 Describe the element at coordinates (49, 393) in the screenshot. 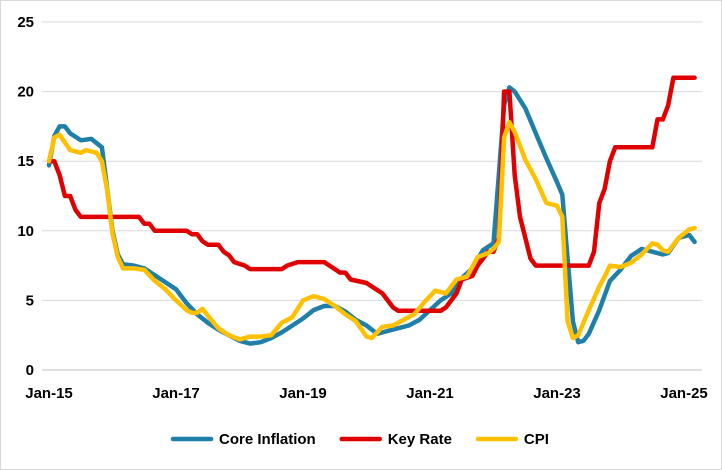

I see `x-tick-label: Jan-15` at that location.